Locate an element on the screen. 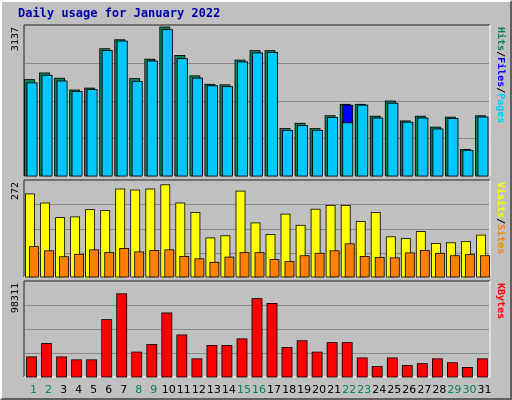 This screenshot has width=512, height=400. x-tick-label-20: 20 is located at coordinates (319, 389).